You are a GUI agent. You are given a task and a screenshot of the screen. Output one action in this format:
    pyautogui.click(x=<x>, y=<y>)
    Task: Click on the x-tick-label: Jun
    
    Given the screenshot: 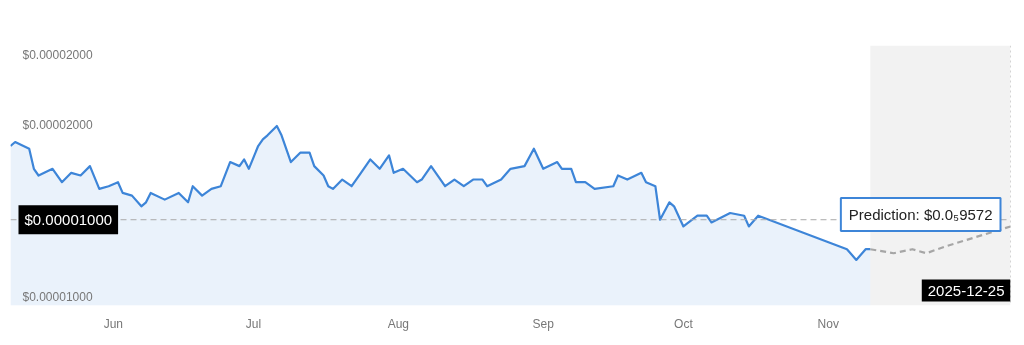 What is the action you would take?
    pyautogui.click(x=113, y=323)
    